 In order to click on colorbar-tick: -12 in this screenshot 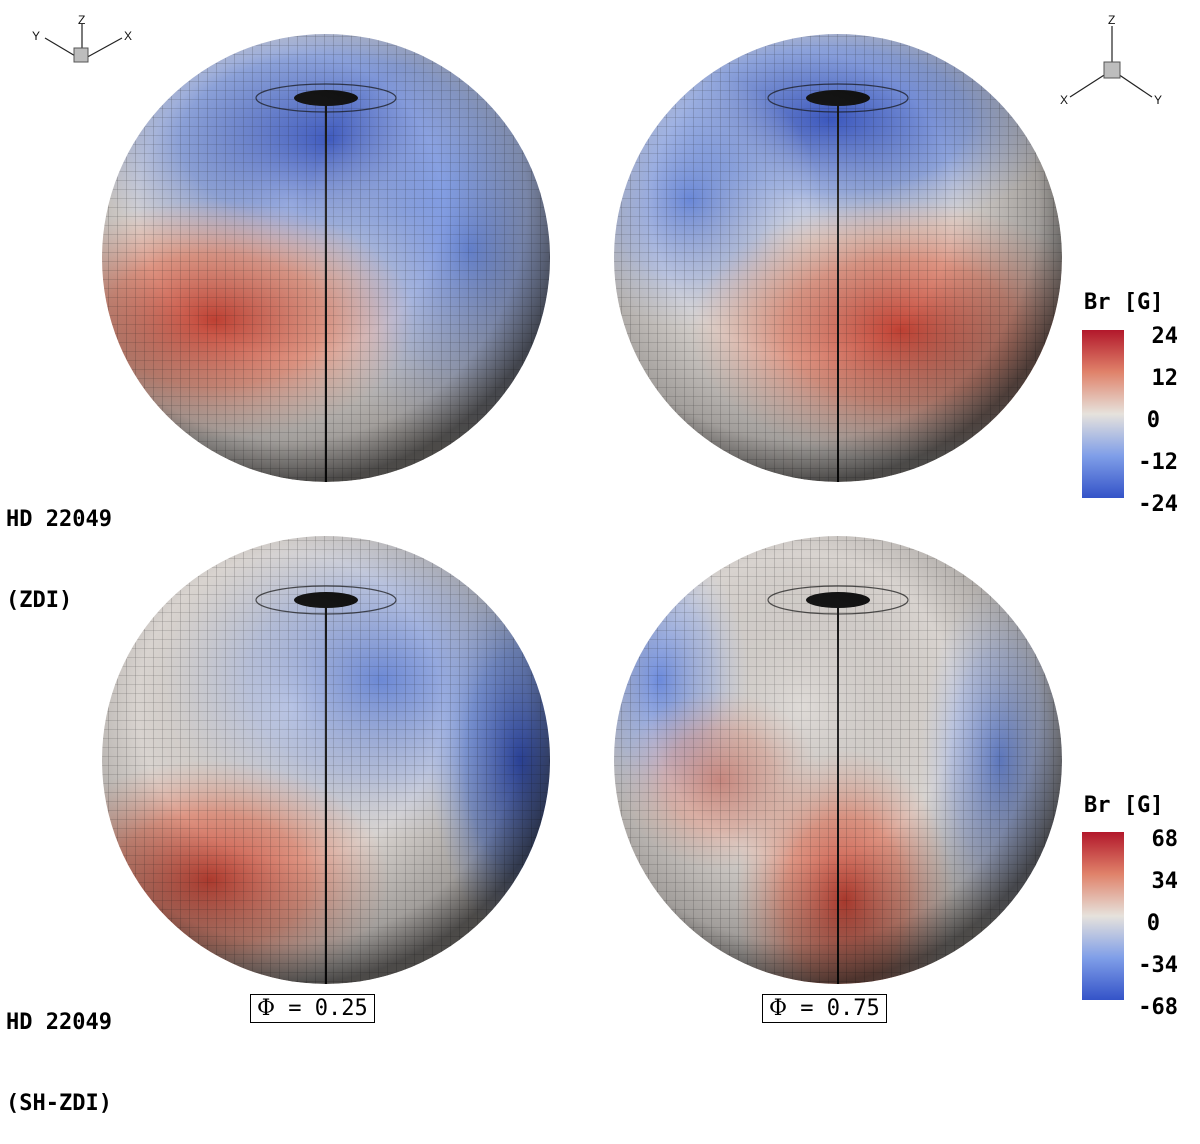, I will do `click(1158, 462)`.